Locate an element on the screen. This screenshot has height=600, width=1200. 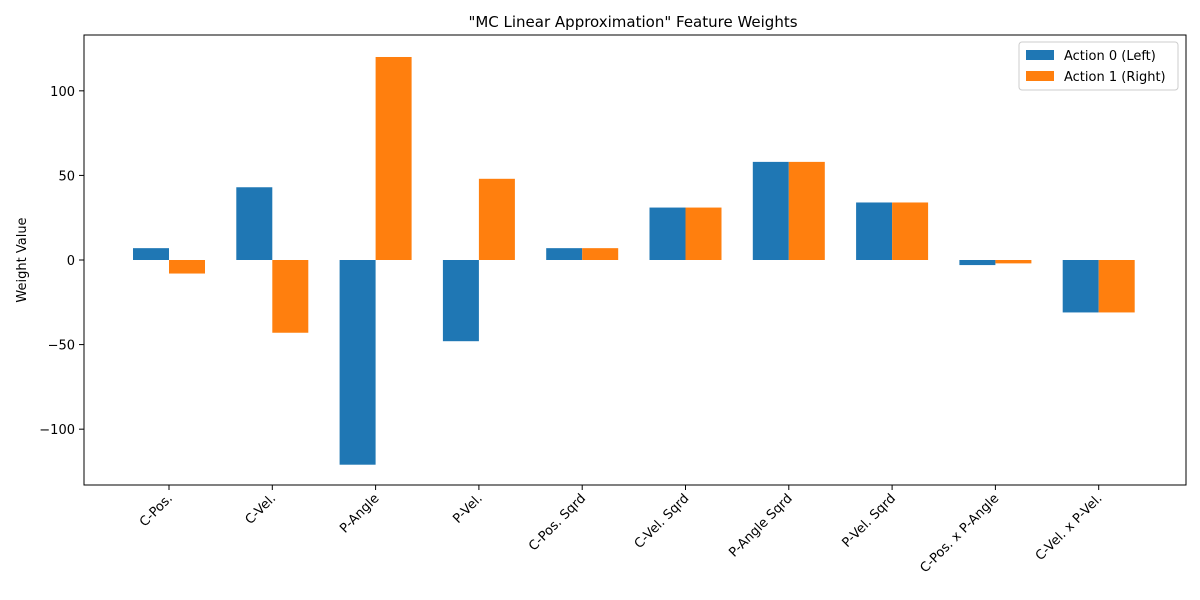
legend-box is located at coordinates (1098, 66).